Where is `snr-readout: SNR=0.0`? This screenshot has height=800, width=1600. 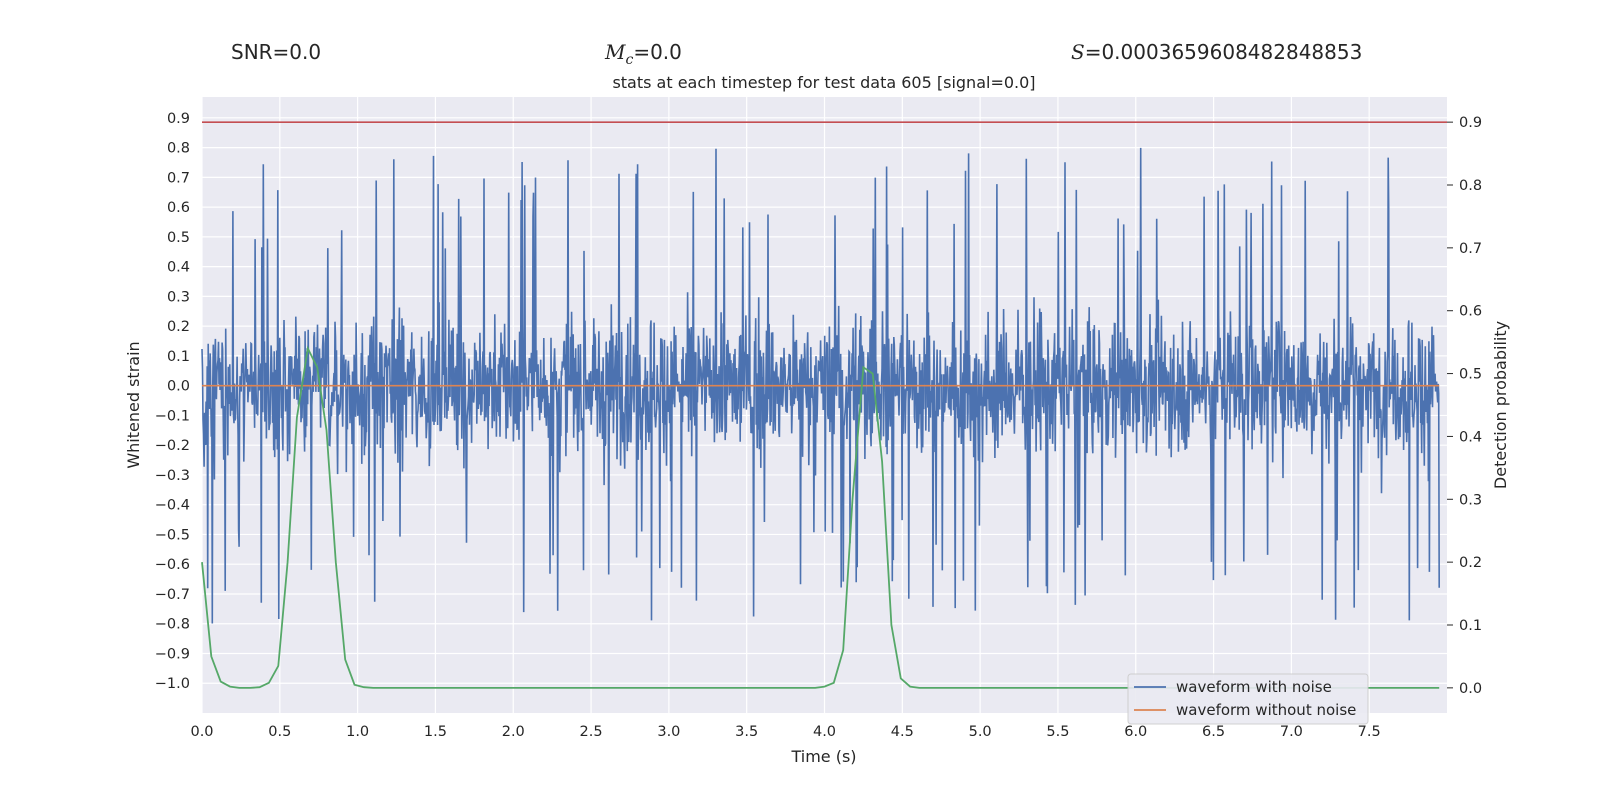
snr-readout: SNR=0.0 is located at coordinates (276, 52).